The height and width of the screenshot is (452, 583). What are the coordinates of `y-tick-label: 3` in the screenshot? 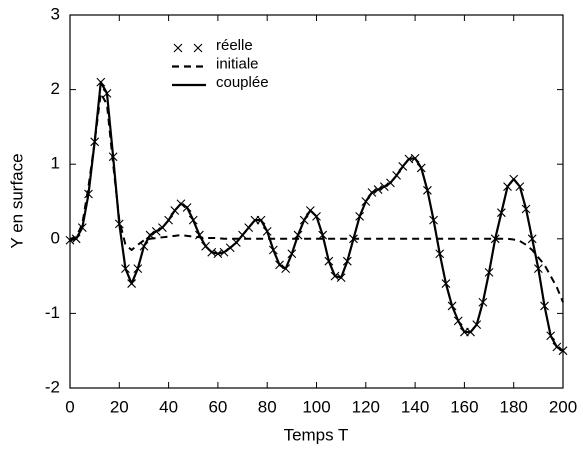 It's located at (55, 13).